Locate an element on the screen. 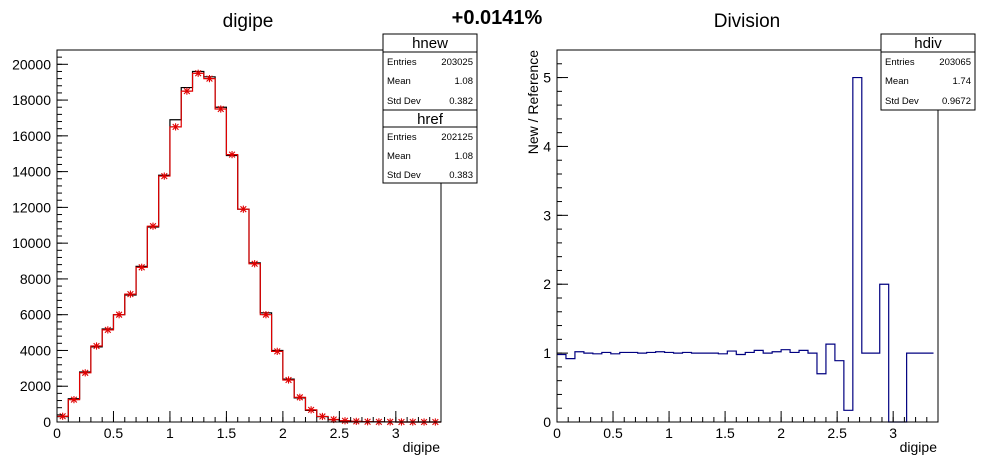 The image size is (996, 472). x-tick-label: 1.5 is located at coordinates (227, 433).